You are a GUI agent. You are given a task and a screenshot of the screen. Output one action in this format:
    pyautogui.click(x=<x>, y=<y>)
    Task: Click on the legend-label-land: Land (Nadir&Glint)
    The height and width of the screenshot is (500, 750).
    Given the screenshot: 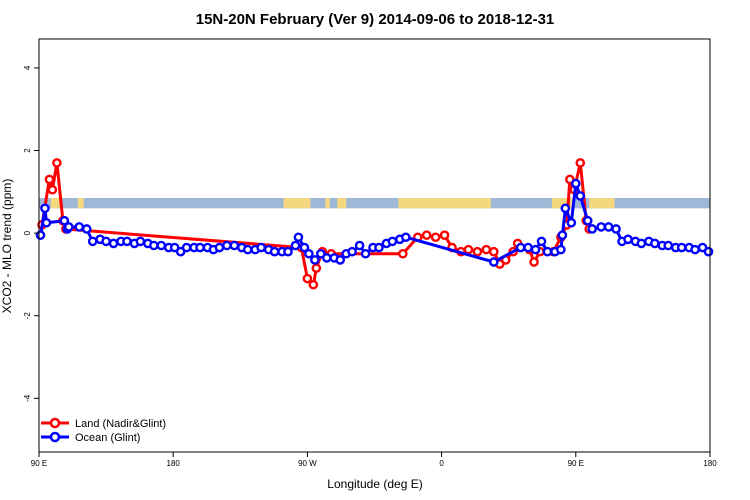 What is the action you would take?
    pyautogui.click(x=120, y=424)
    